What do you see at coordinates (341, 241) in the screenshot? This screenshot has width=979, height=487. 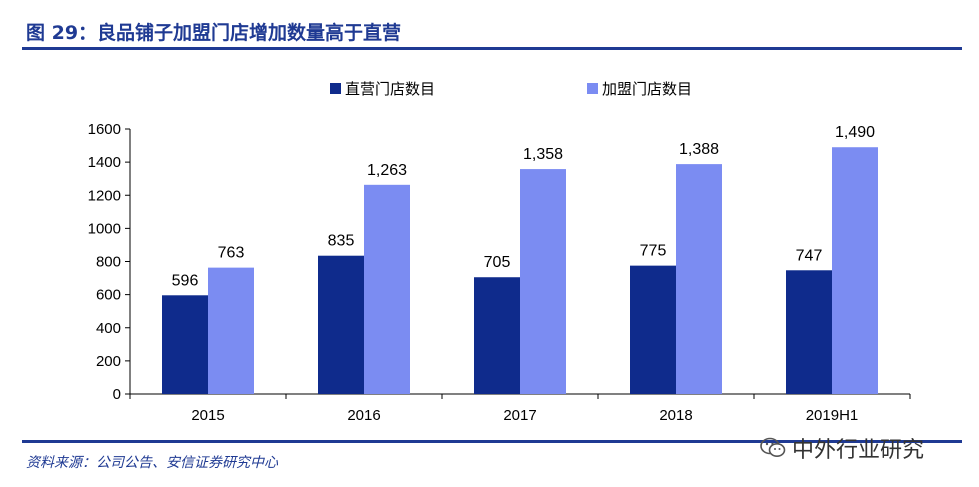 I see `data-label: 835` at bounding box center [341, 241].